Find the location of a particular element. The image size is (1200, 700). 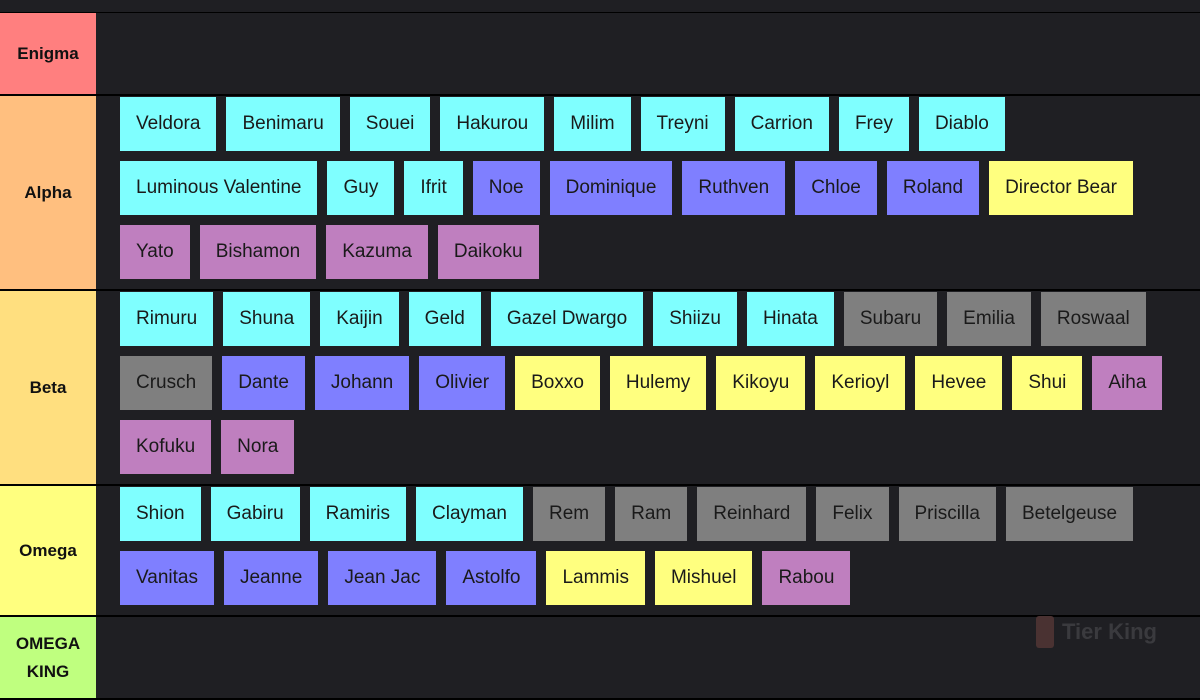

watermark-text: Tier King is located at coordinates (1109, 631).